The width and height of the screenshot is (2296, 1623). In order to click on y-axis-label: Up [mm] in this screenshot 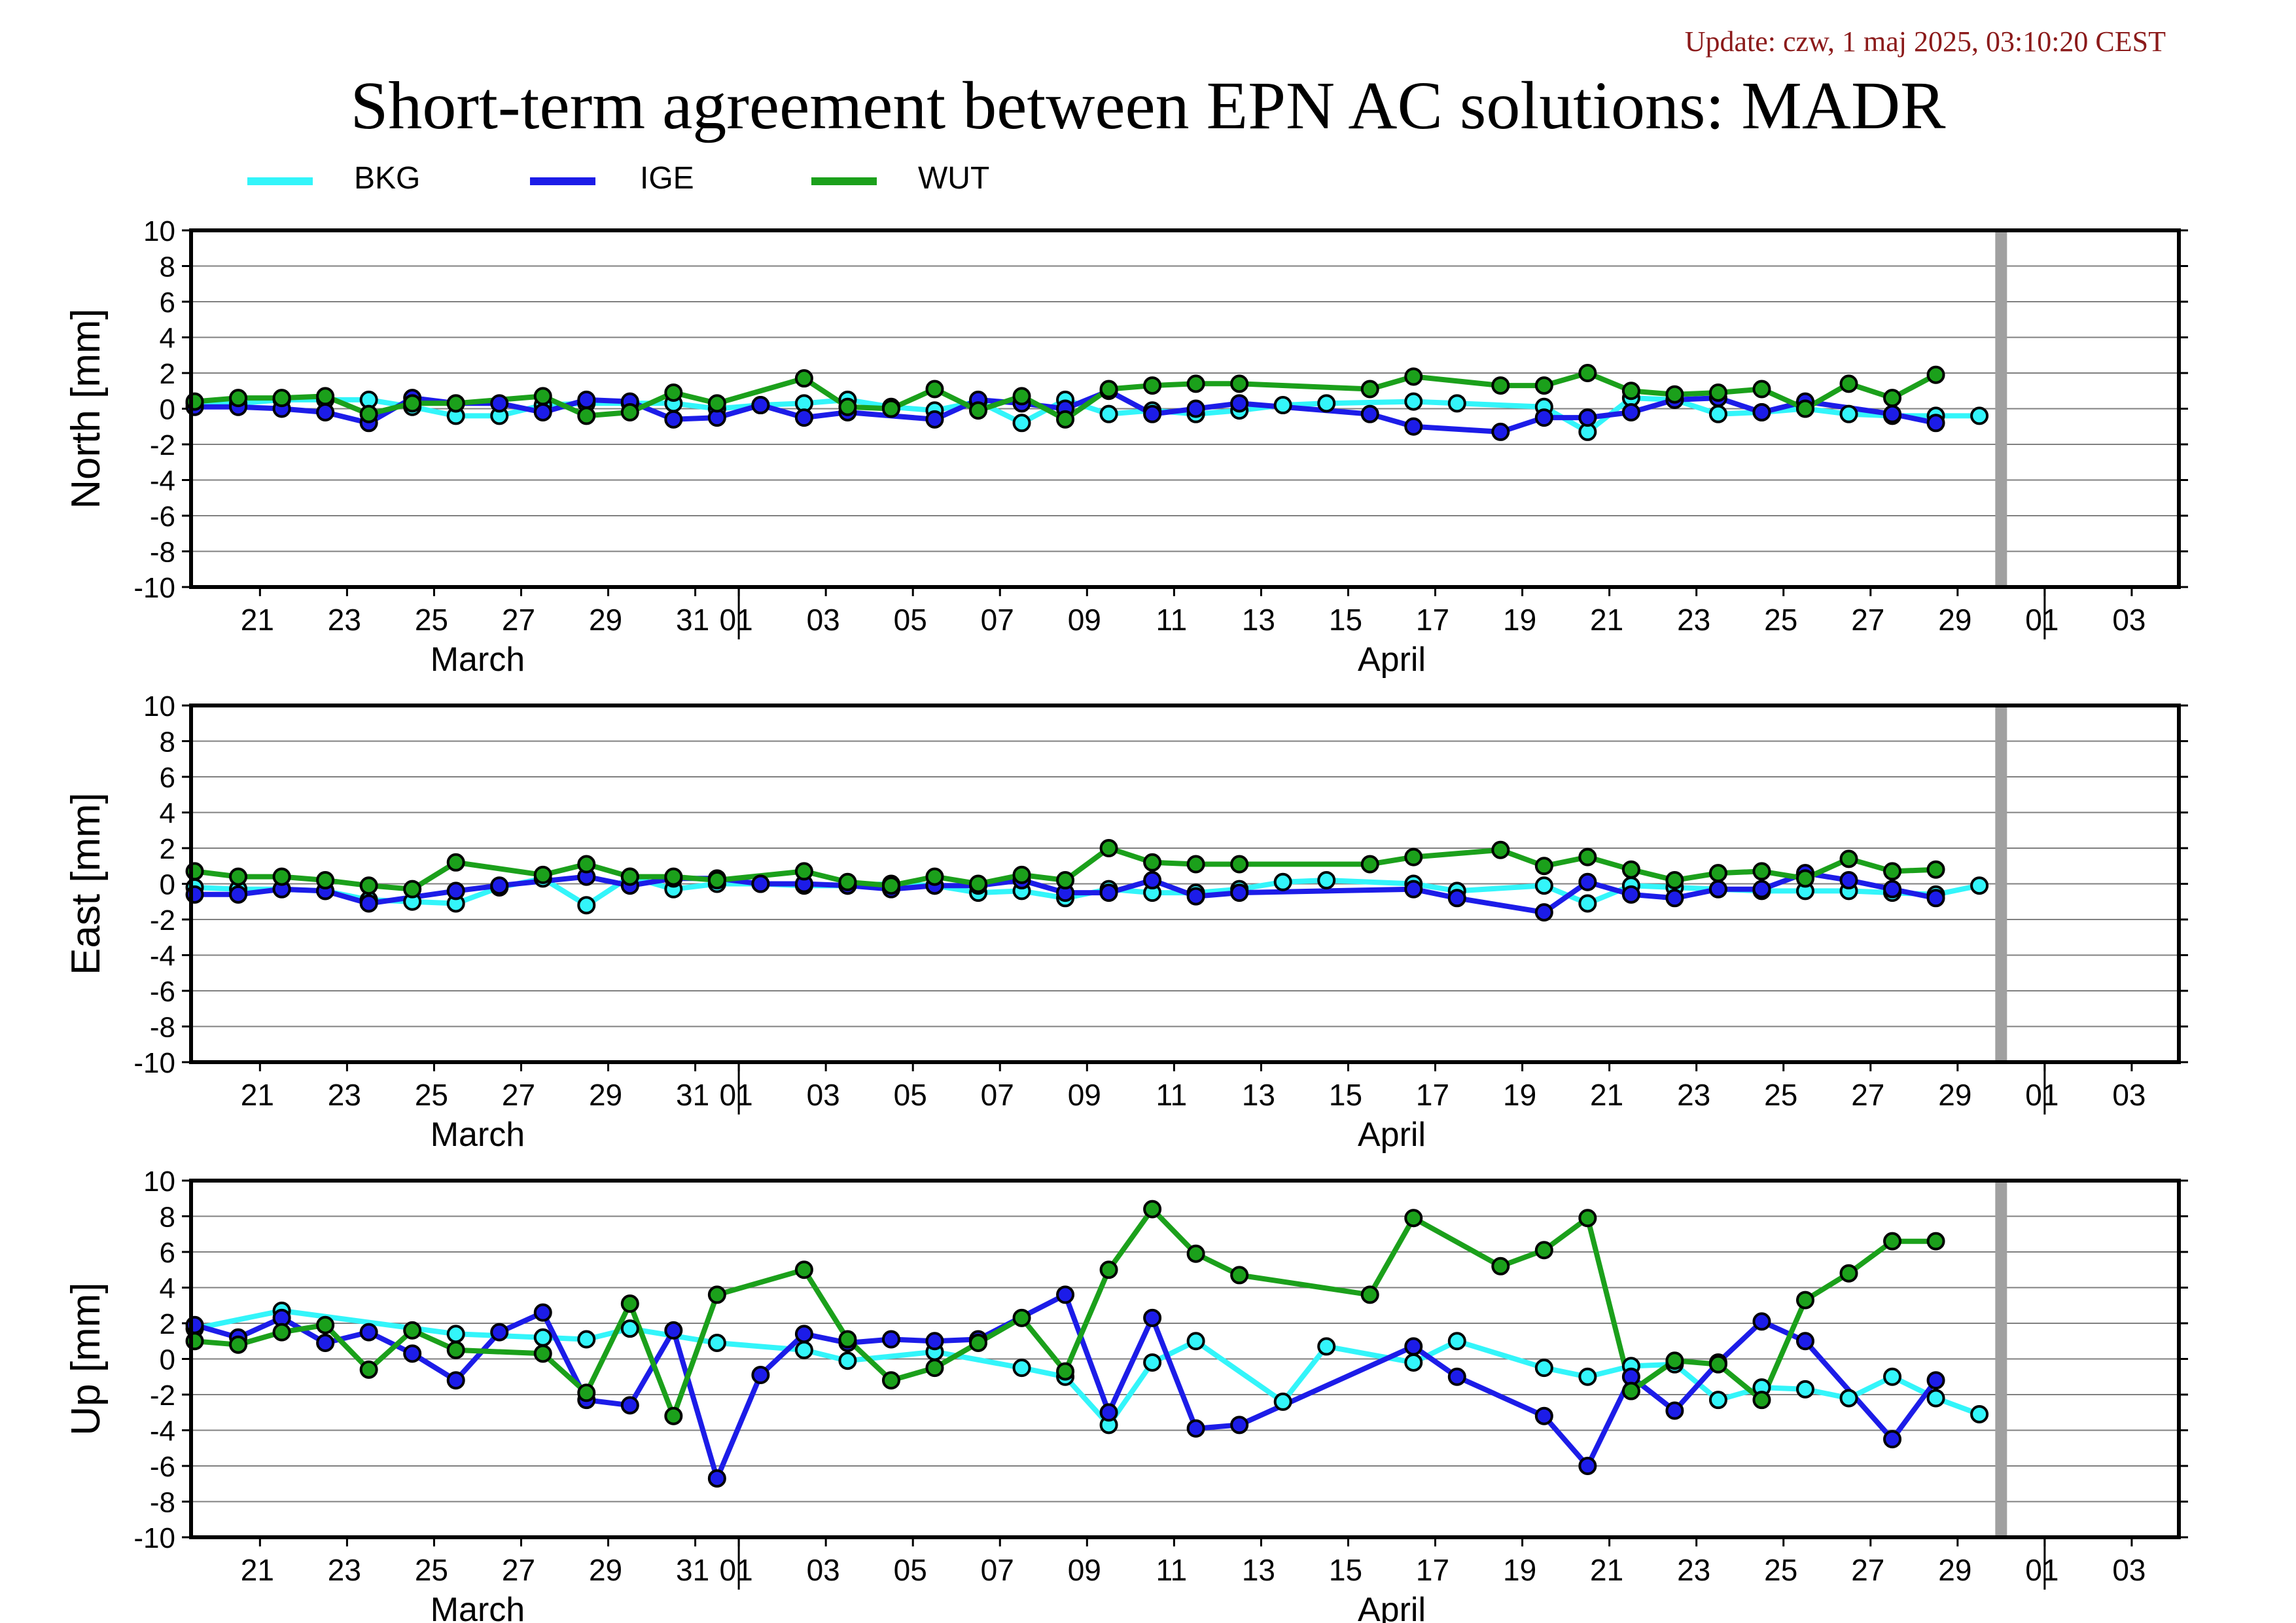, I will do `click(86, 1358)`.